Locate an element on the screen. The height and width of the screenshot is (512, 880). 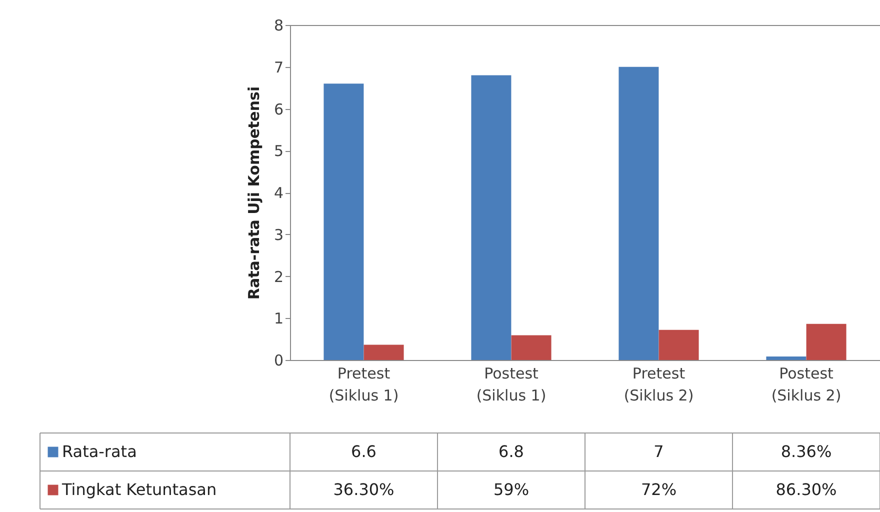
y-tick-label: 6 is located at coordinates (279, 109).